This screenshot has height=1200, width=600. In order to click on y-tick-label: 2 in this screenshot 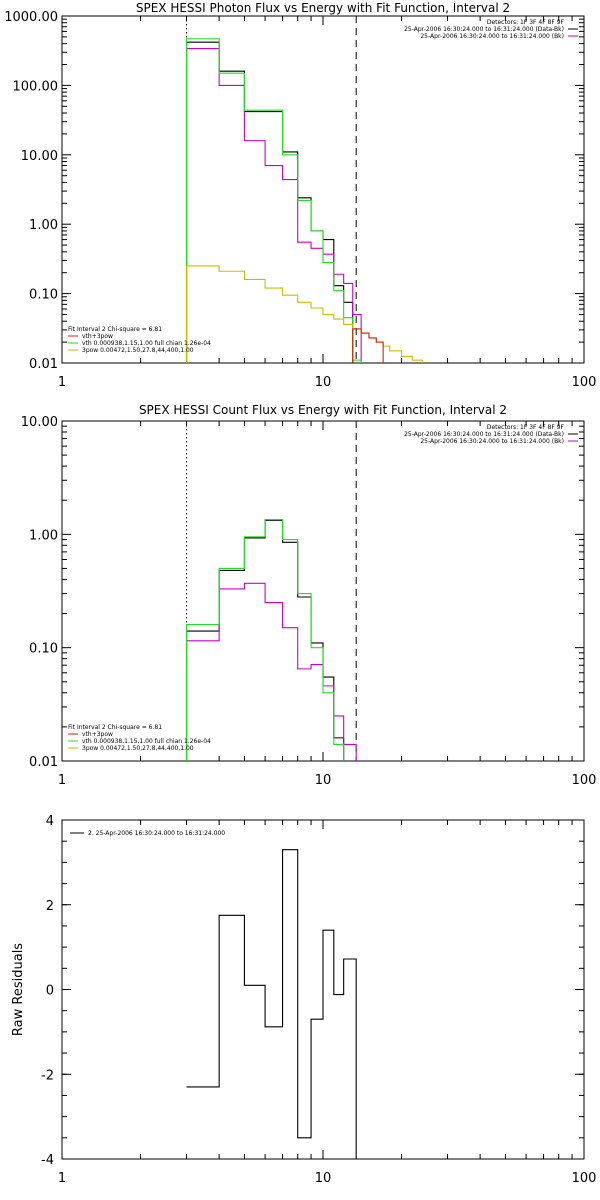, I will do `click(50, 906)`.